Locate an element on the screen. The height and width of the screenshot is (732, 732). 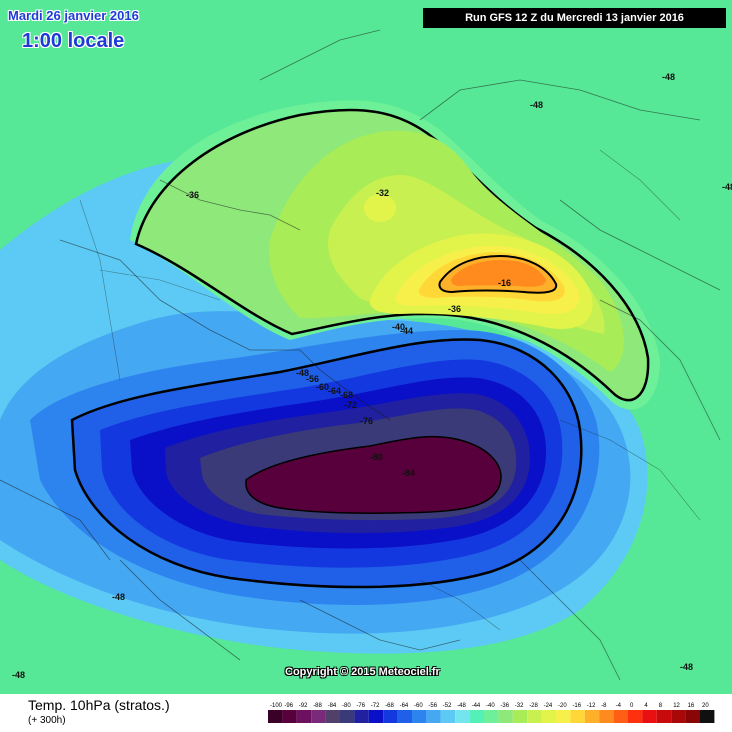
legend-label: -36 is located at coordinates (504, 706).